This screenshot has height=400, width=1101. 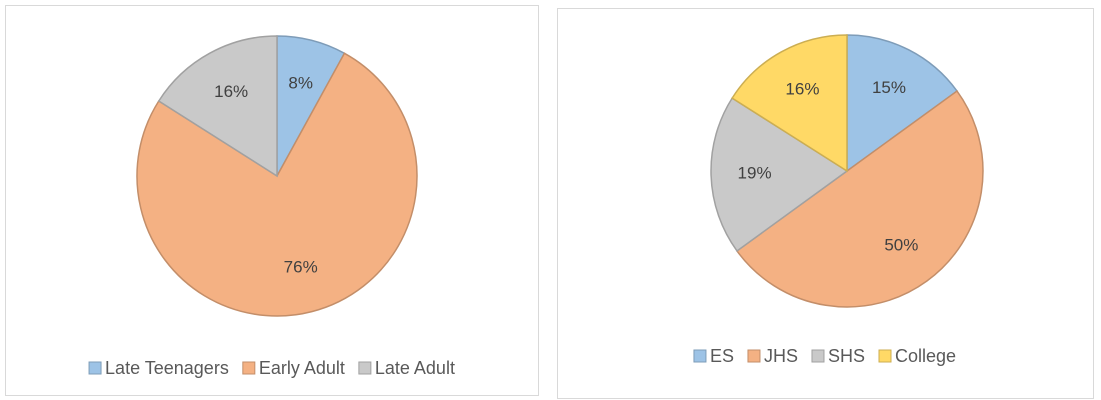 What do you see at coordinates (300, 82) in the screenshot?
I see `data-label: 8%` at bounding box center [300, 82].